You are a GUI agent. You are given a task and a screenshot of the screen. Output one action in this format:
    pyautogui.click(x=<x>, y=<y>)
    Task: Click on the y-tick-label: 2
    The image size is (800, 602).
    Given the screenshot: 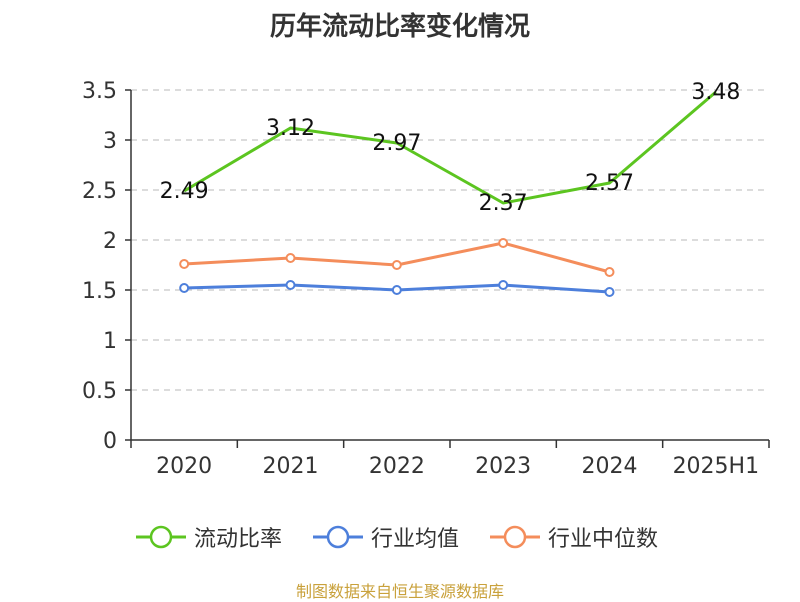 What is the action you would take?
    pyautogui.click(x=110, y=241)
    